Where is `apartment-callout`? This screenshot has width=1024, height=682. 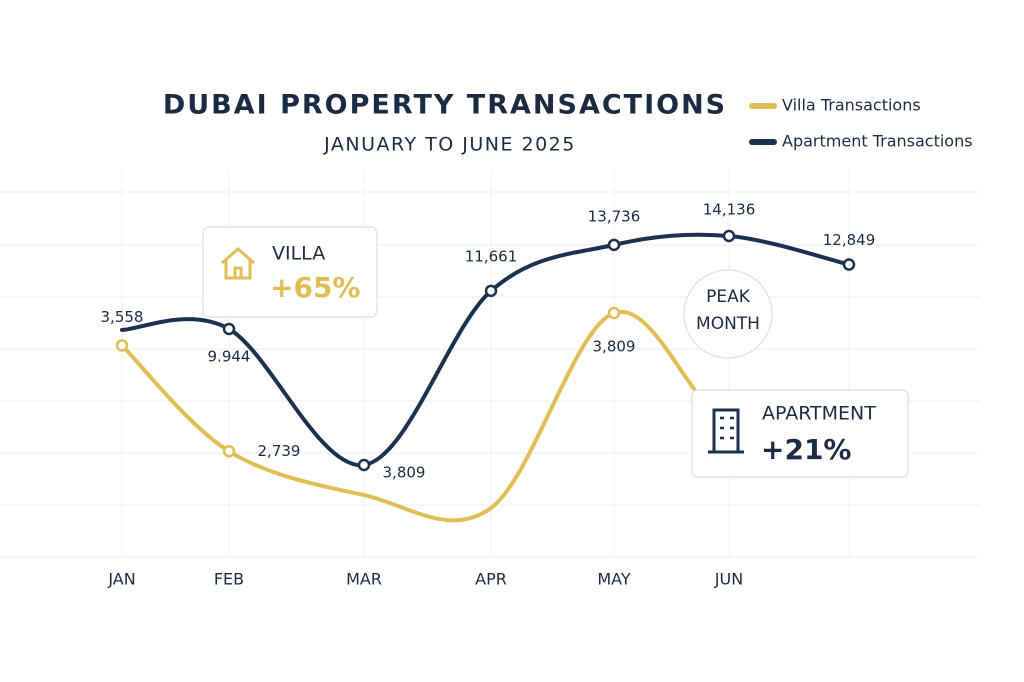
apartment-callout is located at coordinates (800, 433).